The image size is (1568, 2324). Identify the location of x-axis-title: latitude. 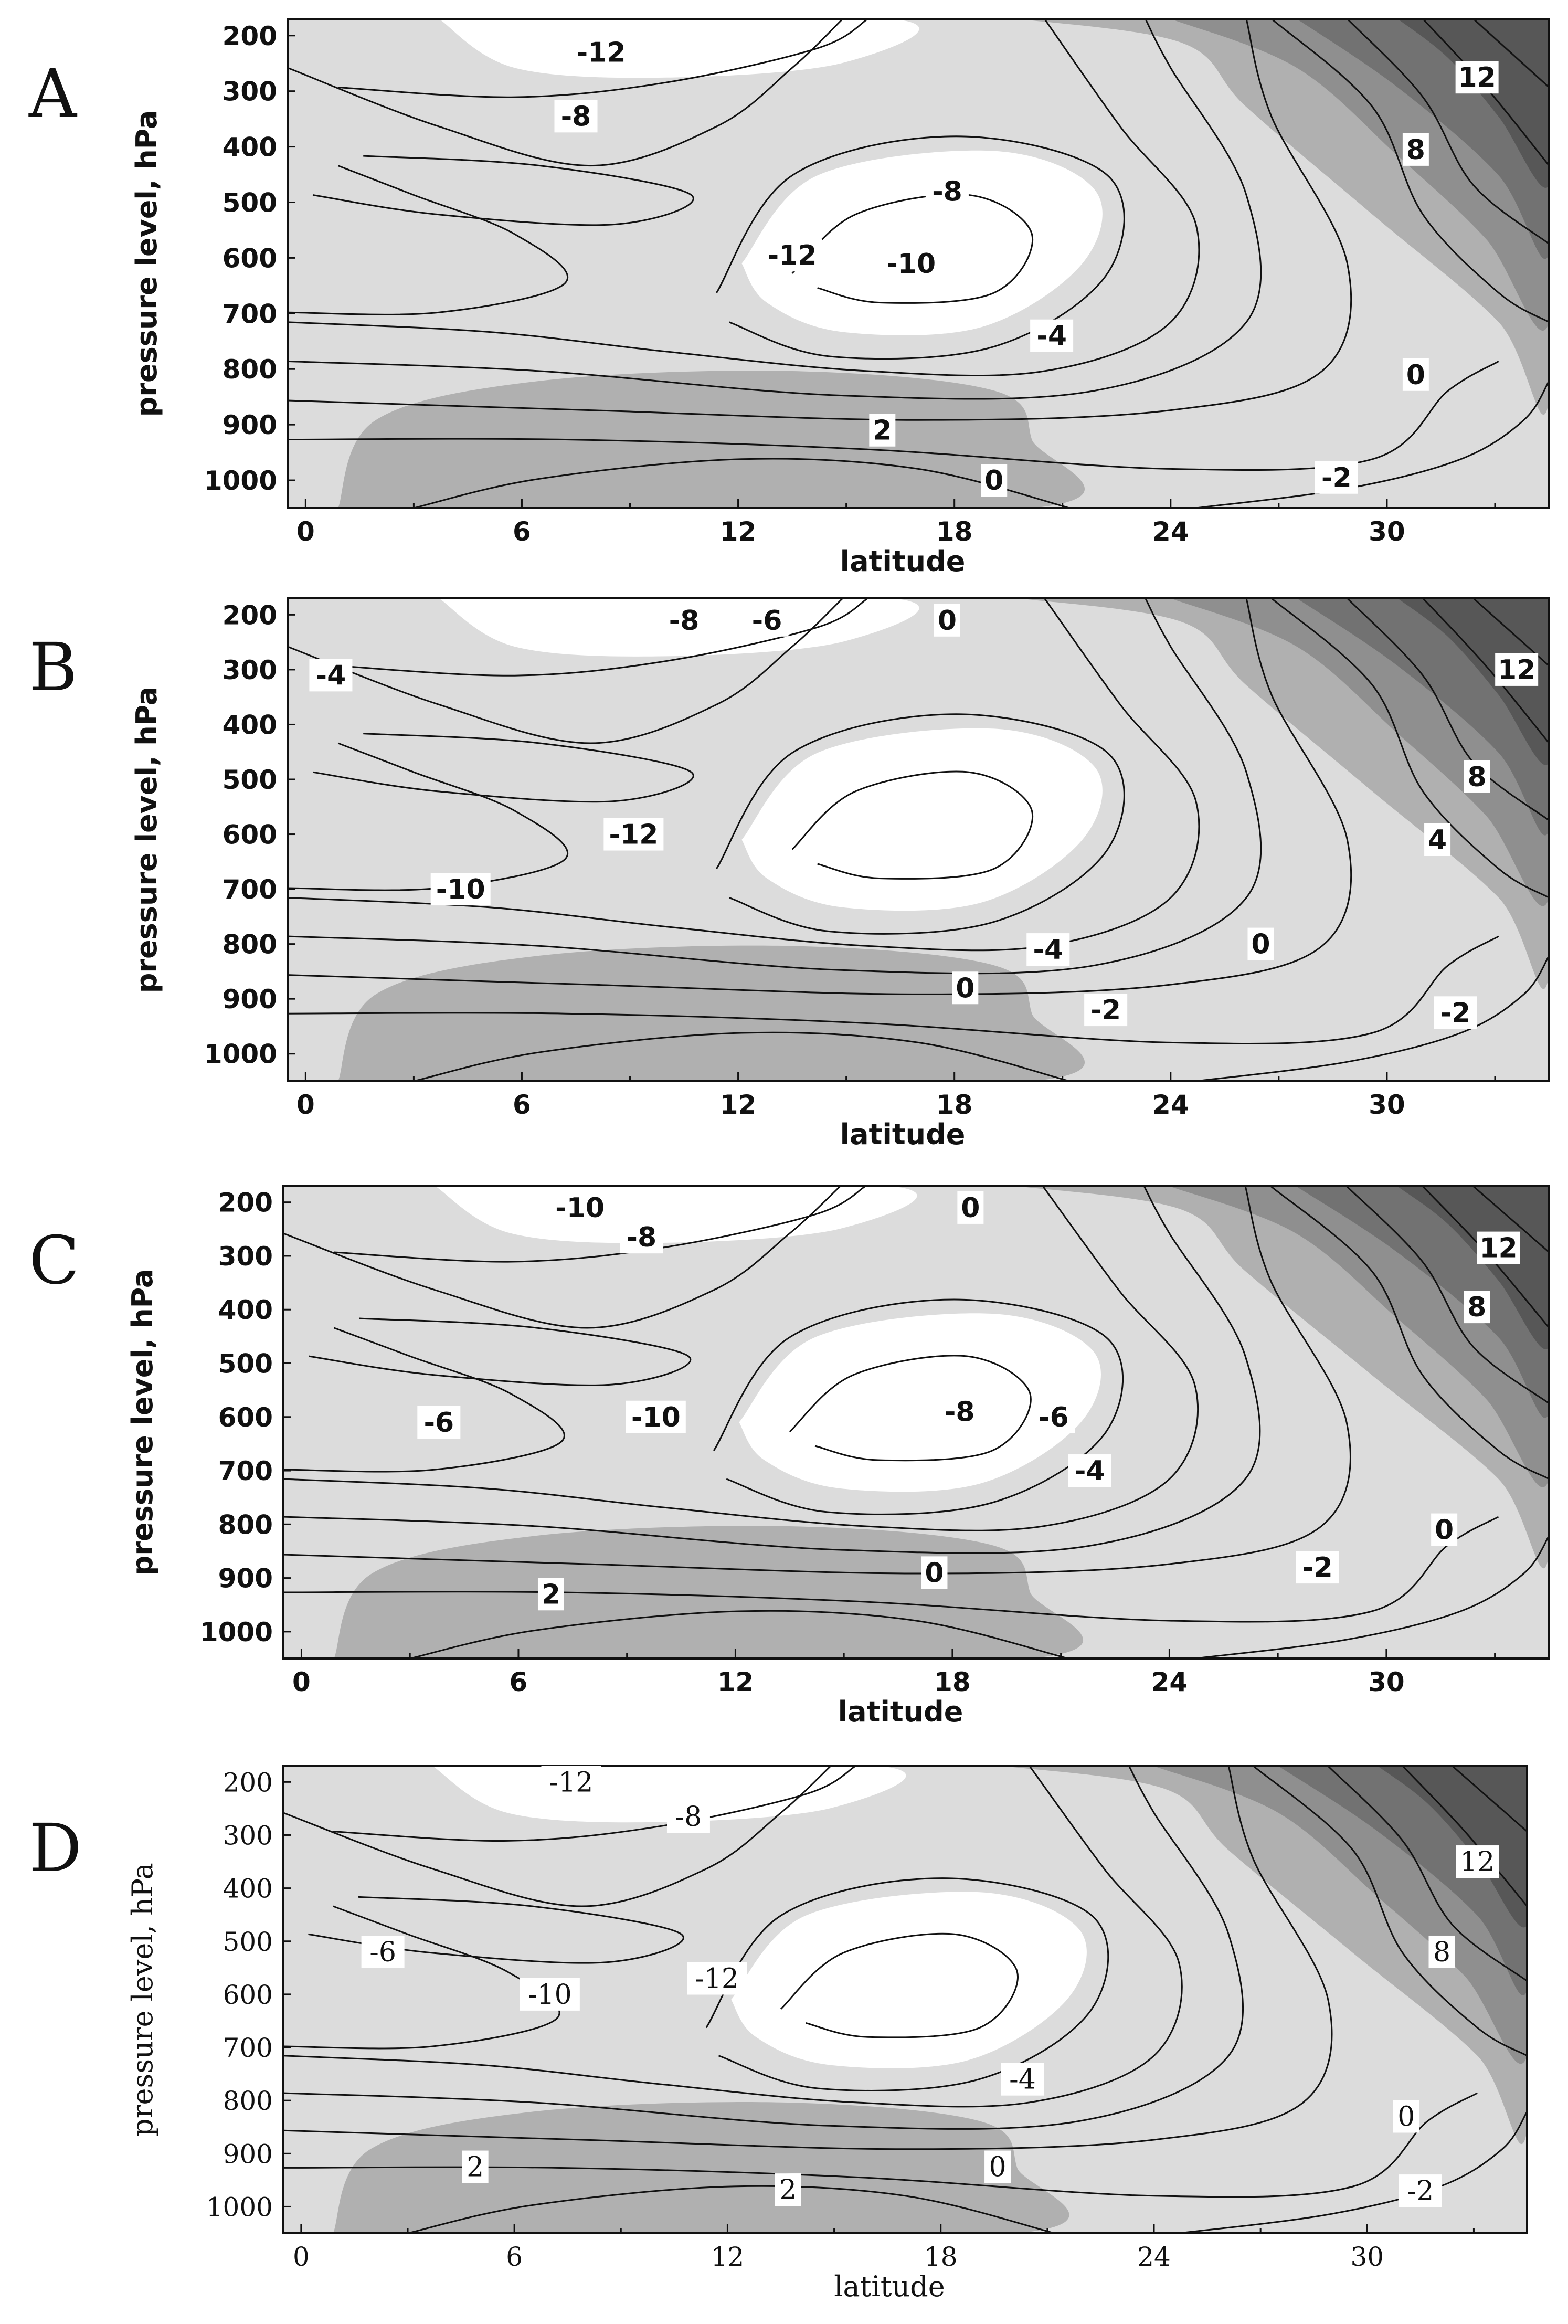
(889, 2287).